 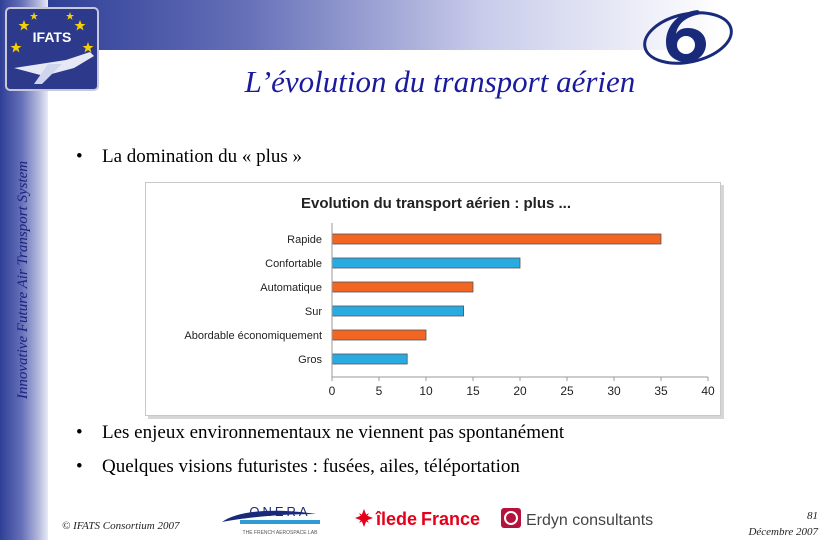 I want to click on bullet-domination: • La domination du « plus », so click(x=189, y=157).